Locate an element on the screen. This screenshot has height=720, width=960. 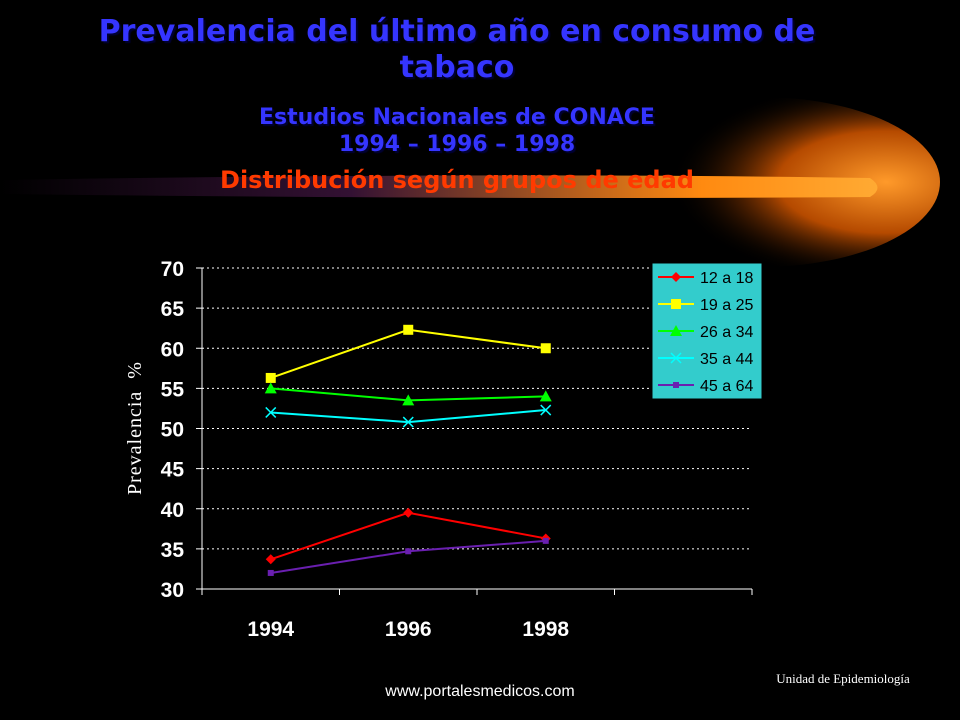
y-tick-label: 40 is located at coordinates (172, 510).